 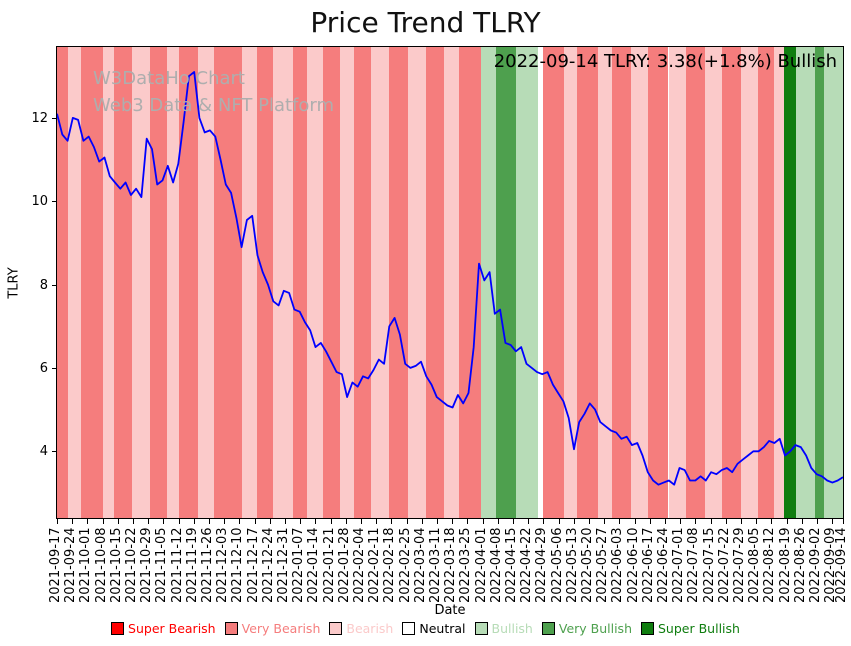 I want to click on x-tick-label: 2022-02-18, so click(x=390, y=565).